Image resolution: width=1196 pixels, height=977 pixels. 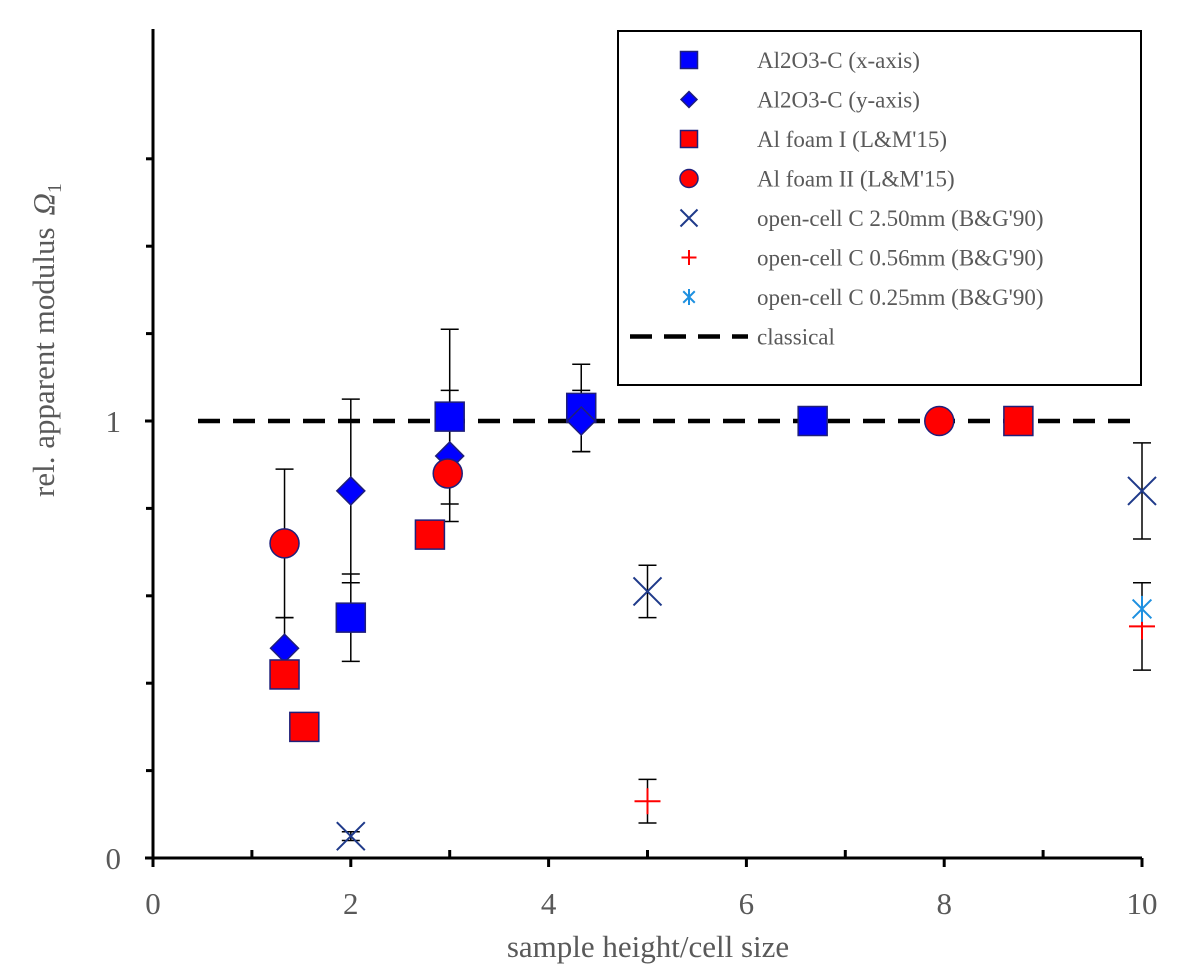 I want to click on legend-label: classical, so click(x=796, y=337).